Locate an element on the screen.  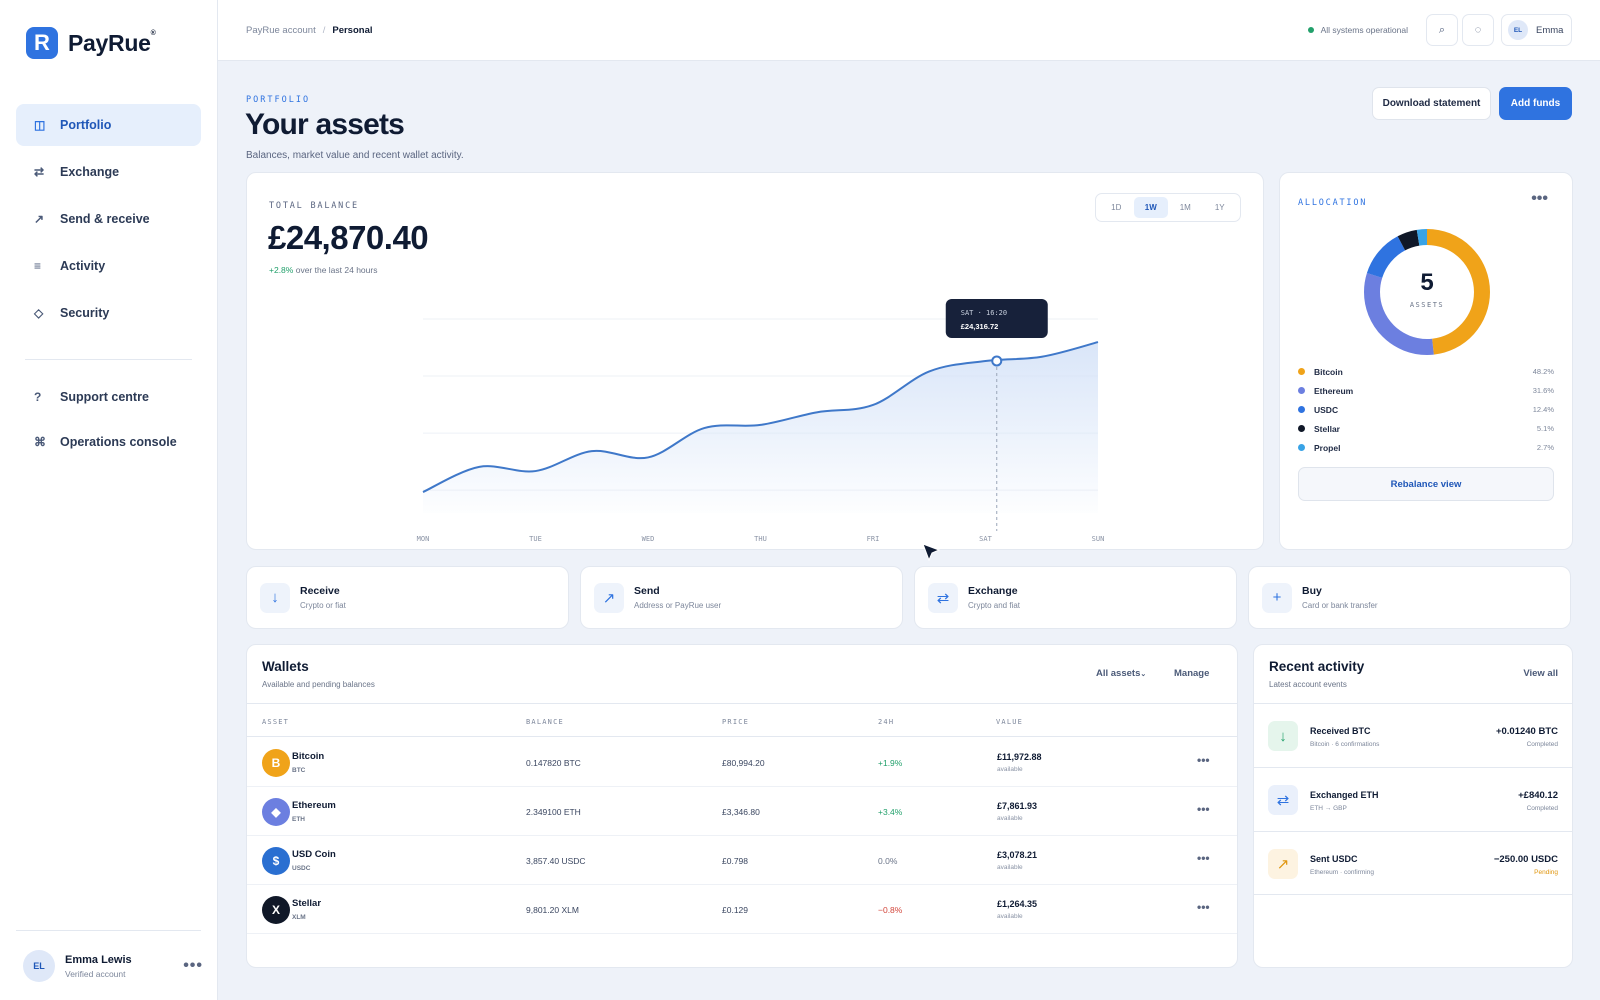
system-status: All systems operational is located at coordinates (1357, 30).